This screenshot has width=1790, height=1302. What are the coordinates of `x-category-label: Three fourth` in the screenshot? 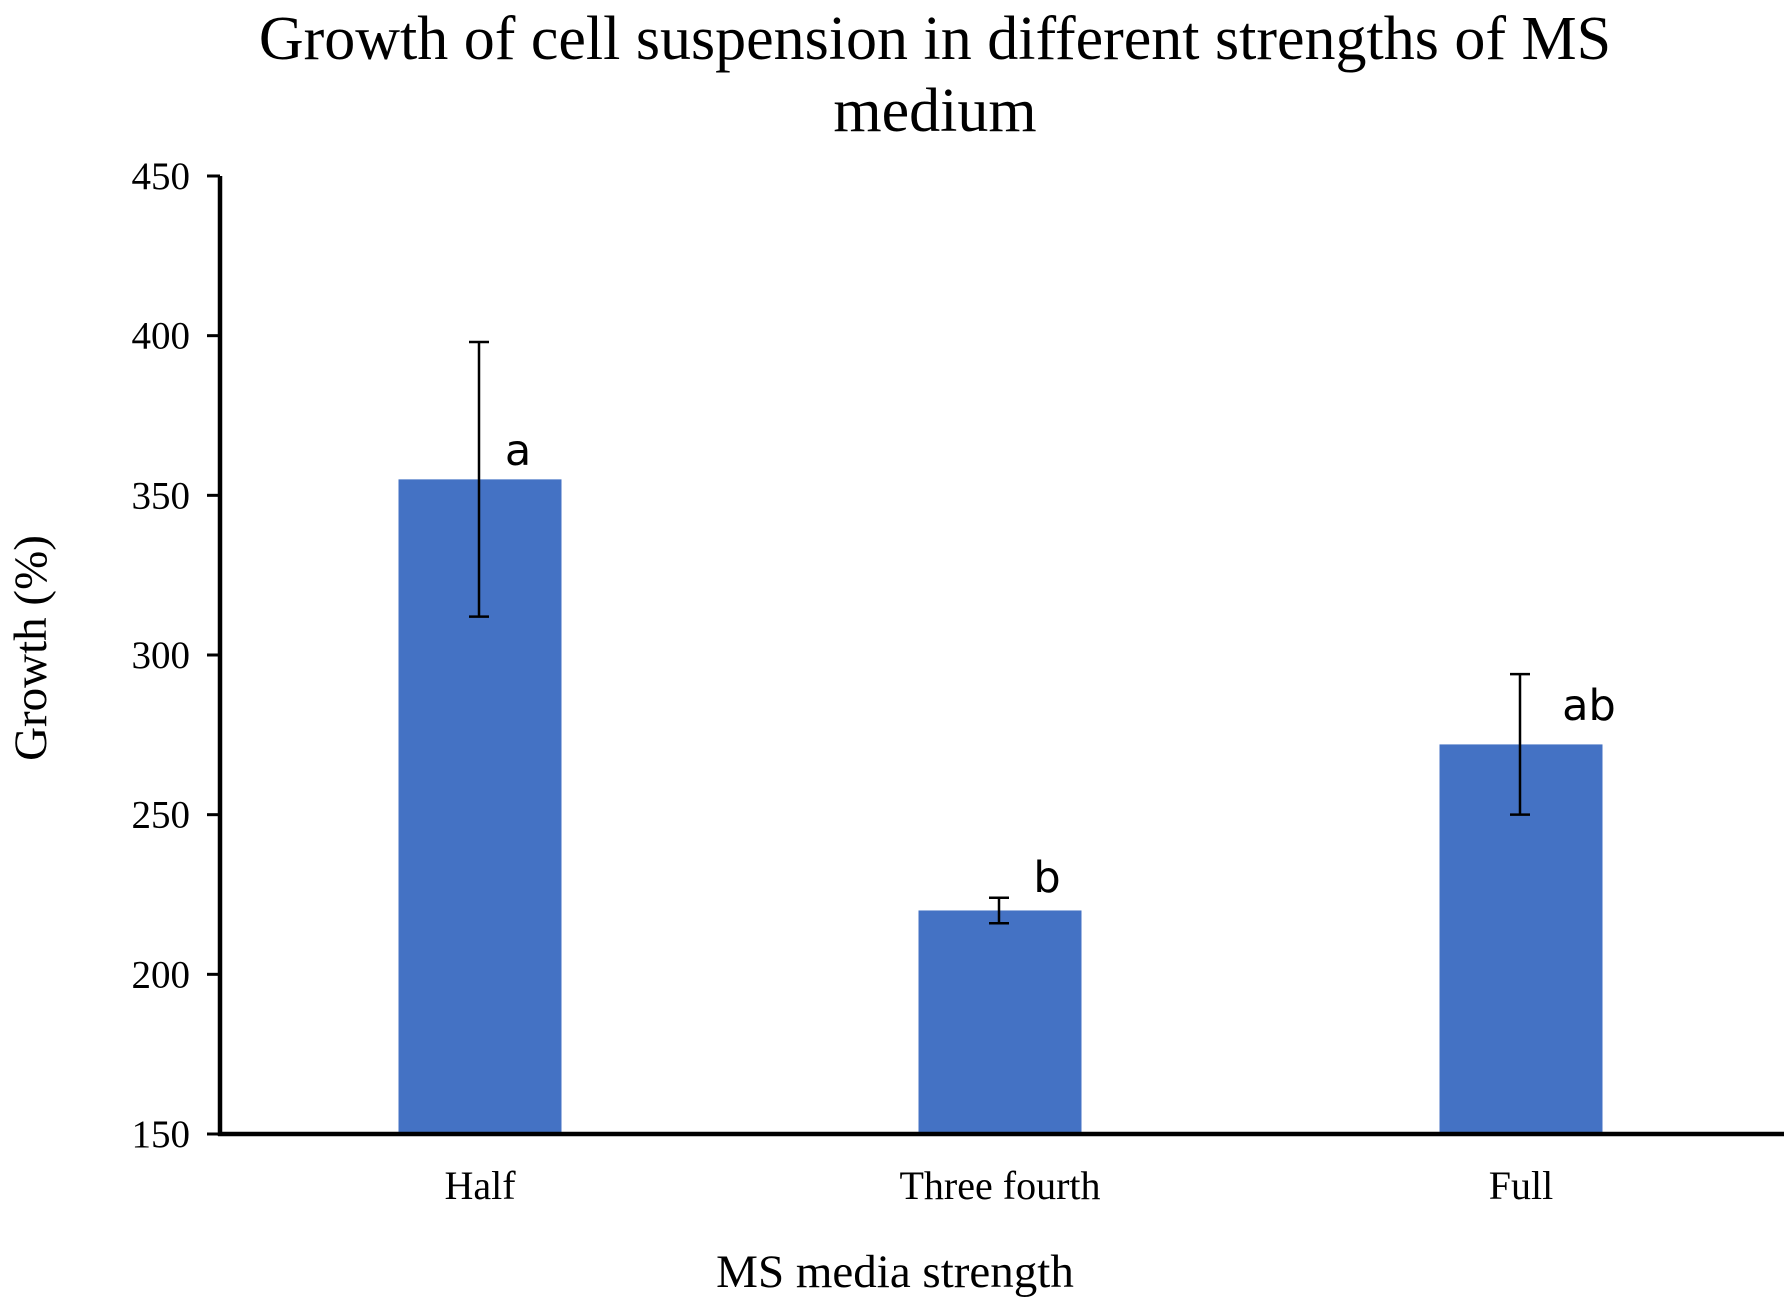 It's located at (999, 1185).